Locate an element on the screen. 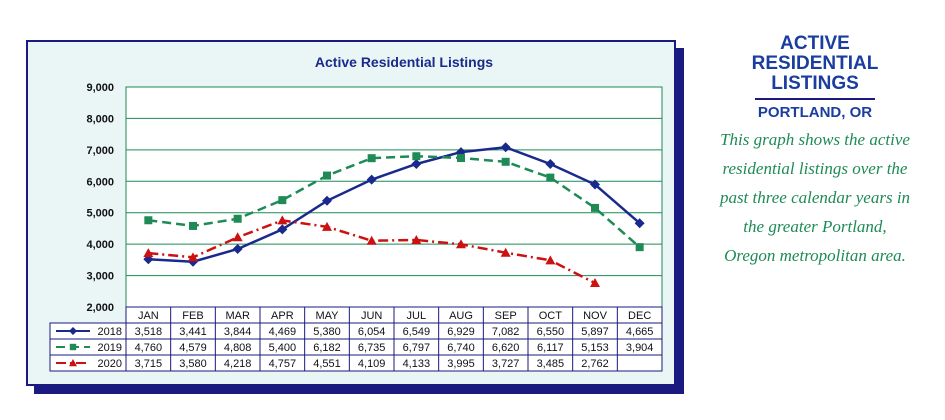 Image resolution: width=945 pixels, height=420 pixels. description-line-5: Oregon metropolitan area. is located at coordinates (815, 255).